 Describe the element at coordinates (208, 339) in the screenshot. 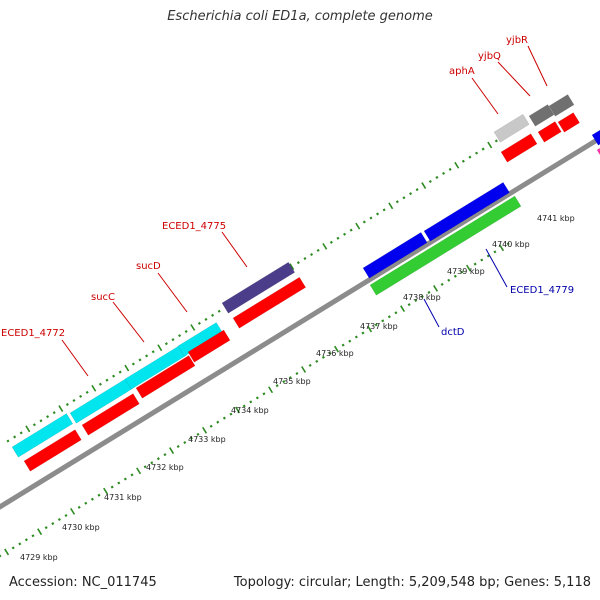

I see `cds-block-4-highlight` at that location.